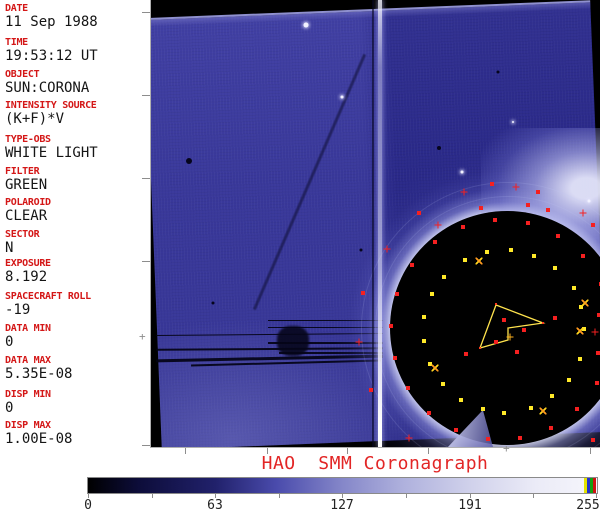  Describe the element at coordinates (39, 374) in the screenshot. I see `field-value: 5.35E-08` at that location.